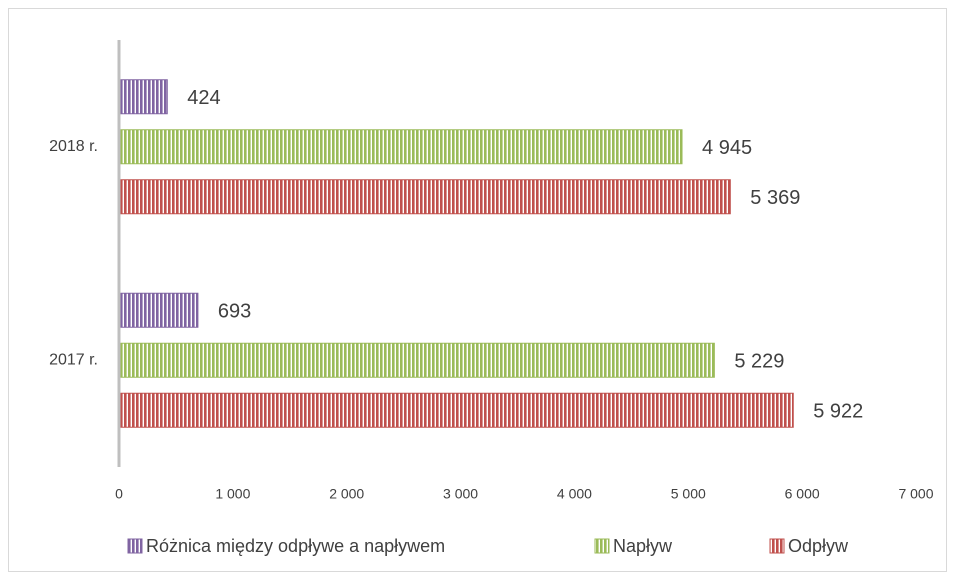 The height and width of the screenshot is (585, 955). I want to click on y-tick-label: 2018 r., so click(73, 146).